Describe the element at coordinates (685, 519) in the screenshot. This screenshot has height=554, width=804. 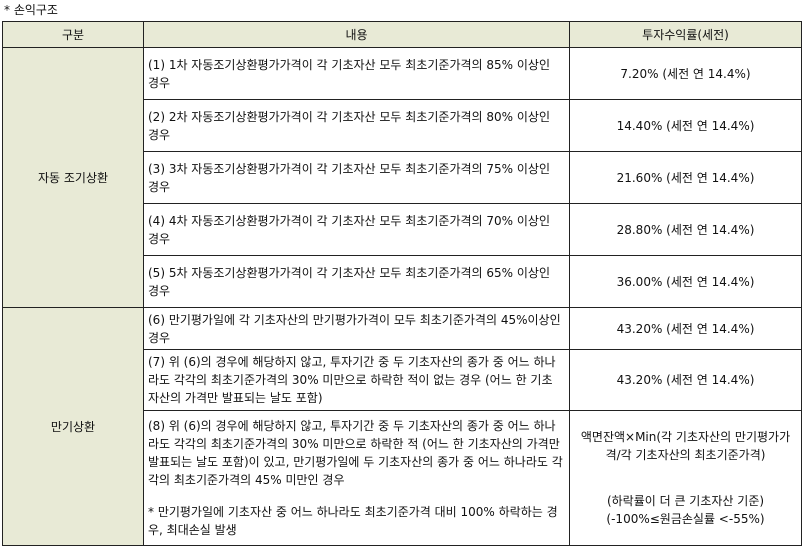
I see `loss-range: (-100%≤원금손실률 <-55%)` at that location.